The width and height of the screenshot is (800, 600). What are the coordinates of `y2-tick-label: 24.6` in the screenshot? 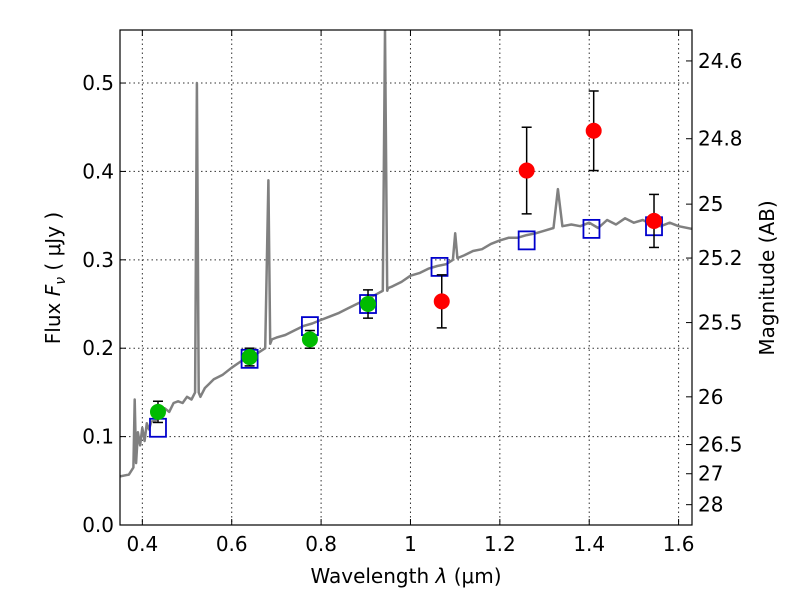 It's located at (720, 61).